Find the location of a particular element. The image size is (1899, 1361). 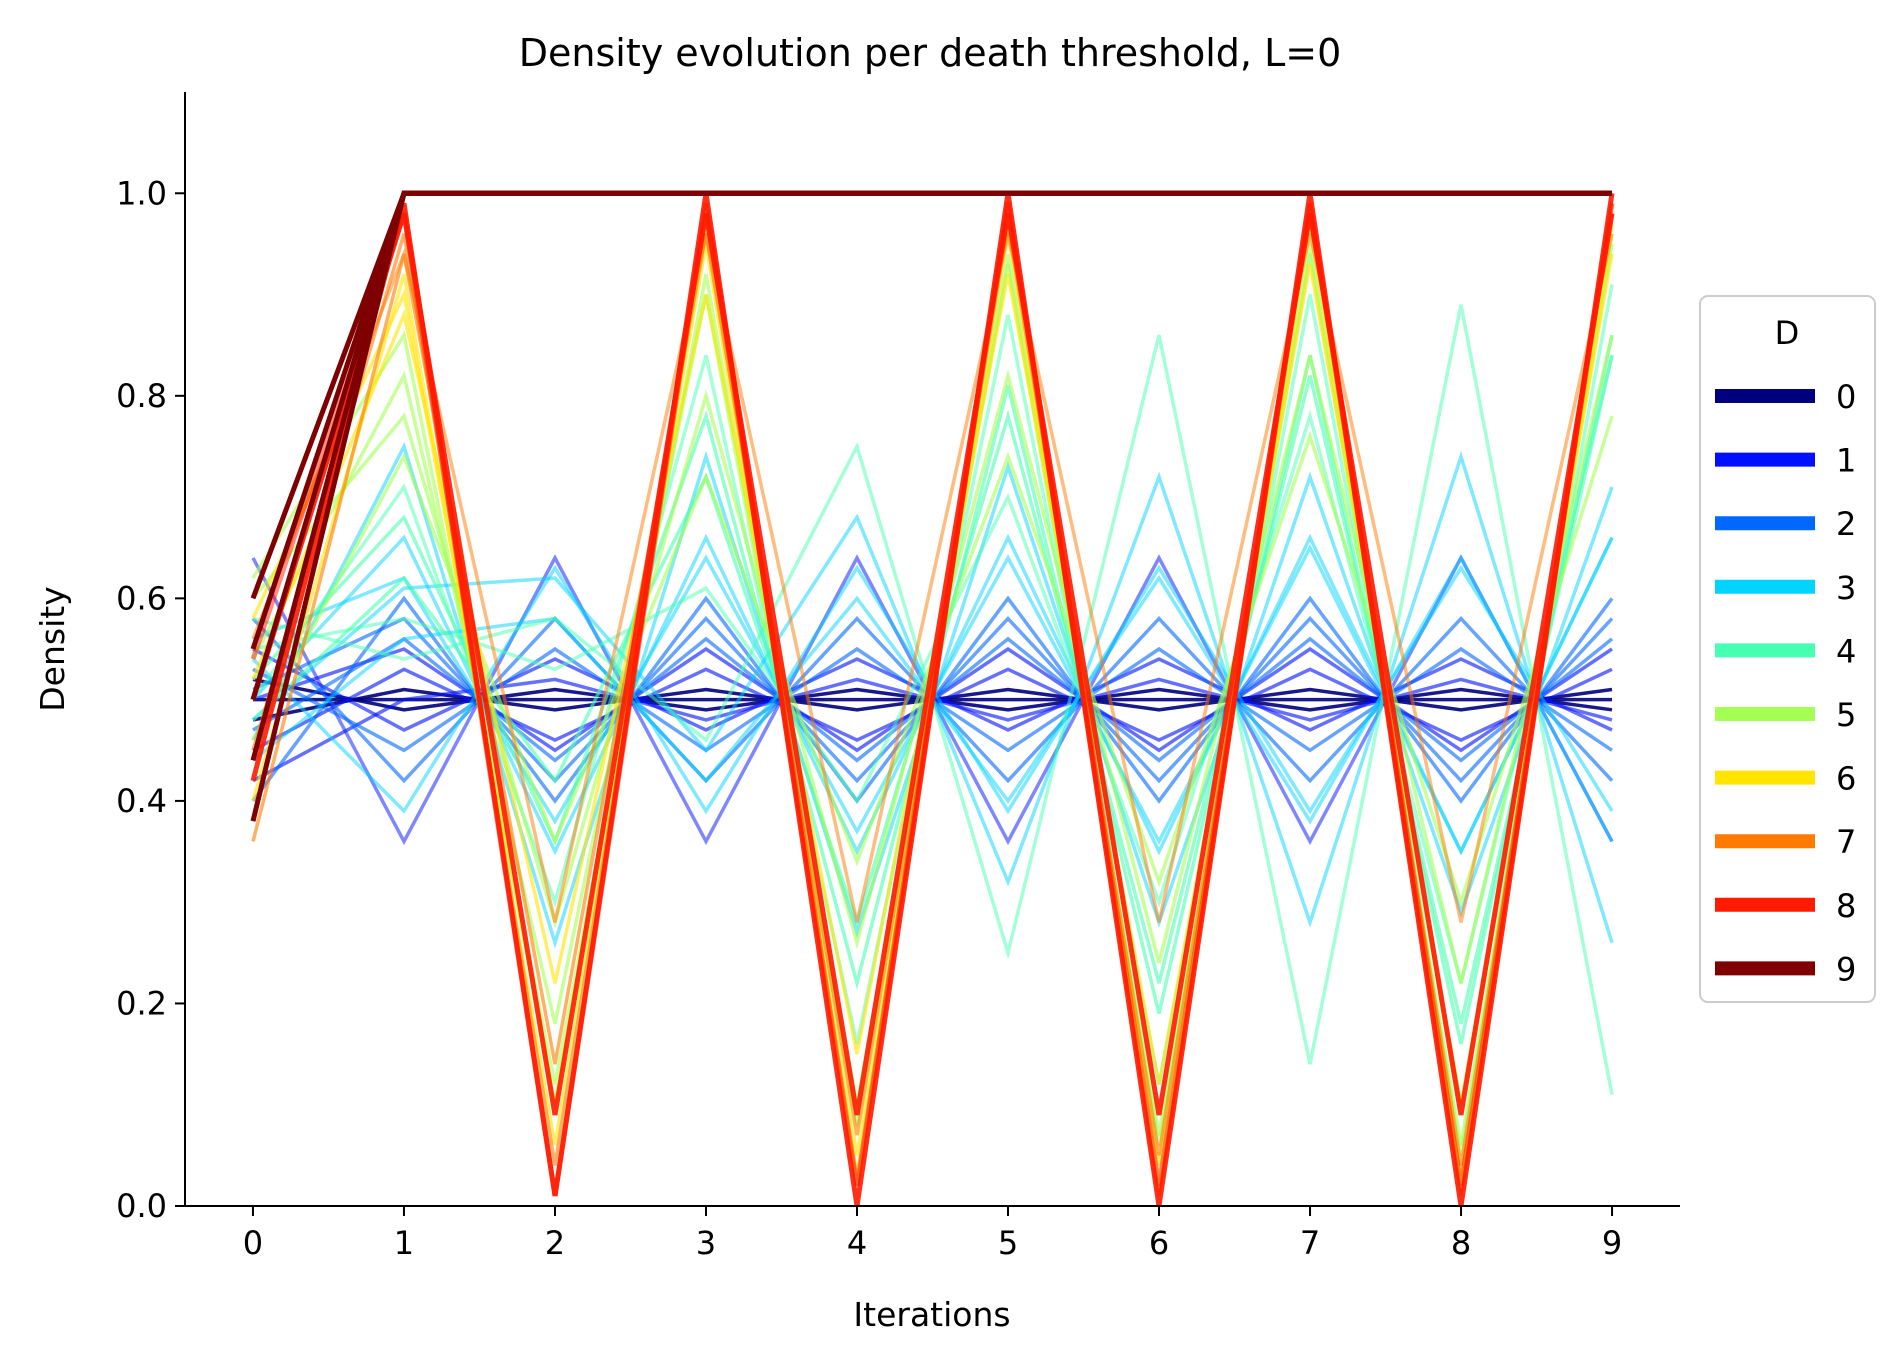

legend-label-9: 9 is located at coordinates (1846, 969).